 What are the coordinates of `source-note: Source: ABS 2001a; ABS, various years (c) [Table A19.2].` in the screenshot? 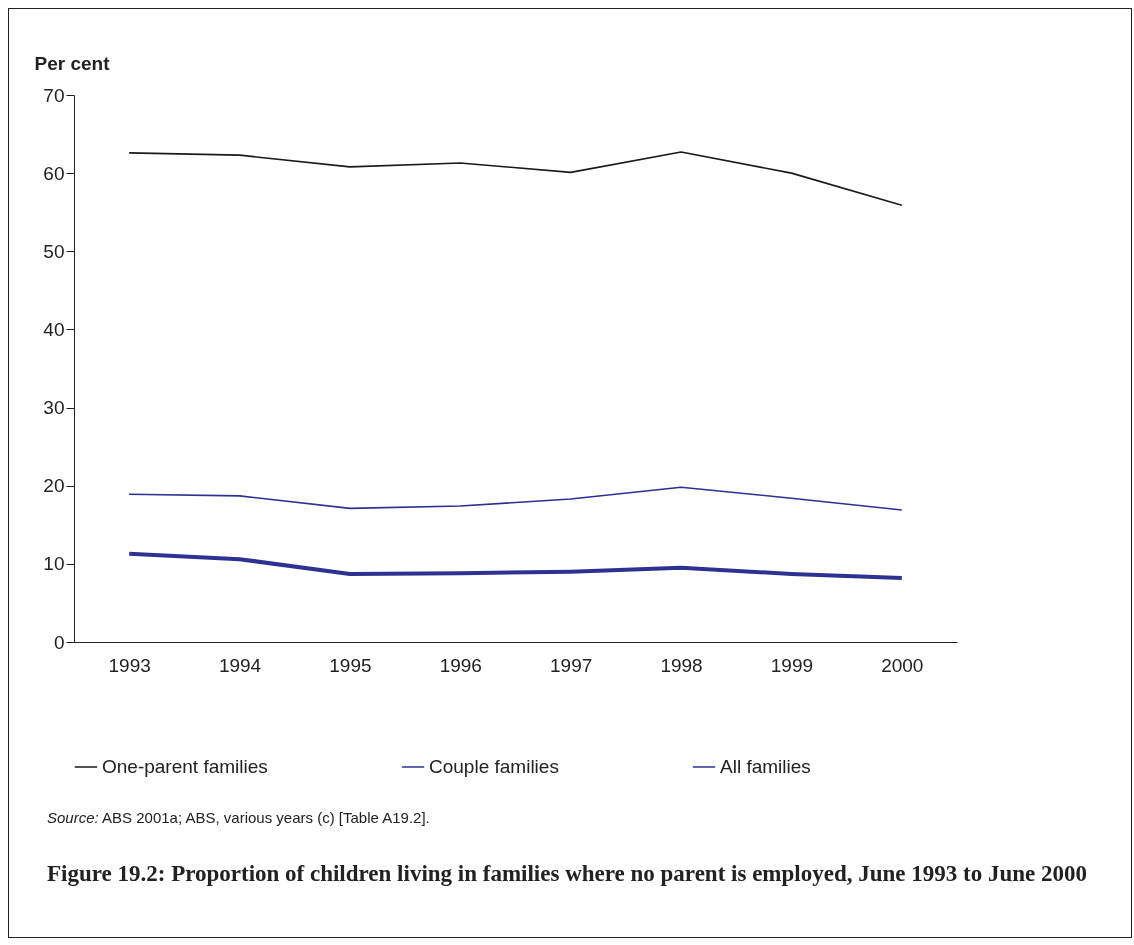 It's located at (238, 817).